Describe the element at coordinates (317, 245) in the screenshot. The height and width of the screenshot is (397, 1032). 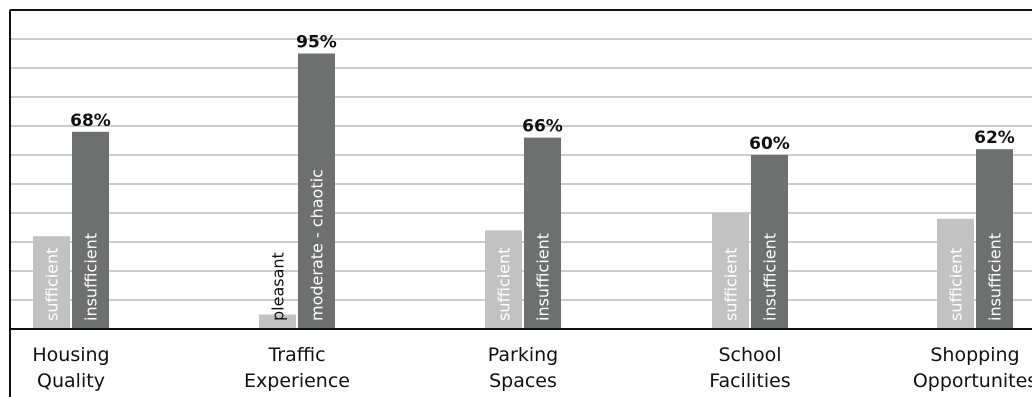
I see `bar-inner-label: moderate - chaotic` at that location.